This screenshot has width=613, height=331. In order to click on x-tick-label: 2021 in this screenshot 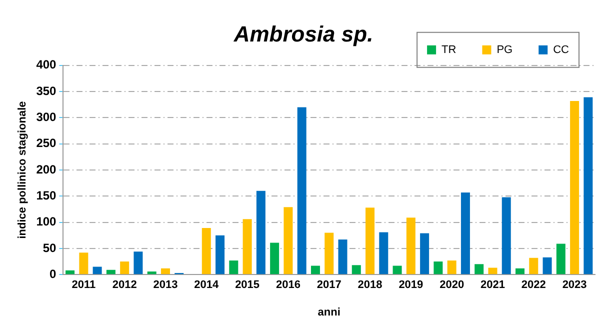, I will do `click(492, 285)`.